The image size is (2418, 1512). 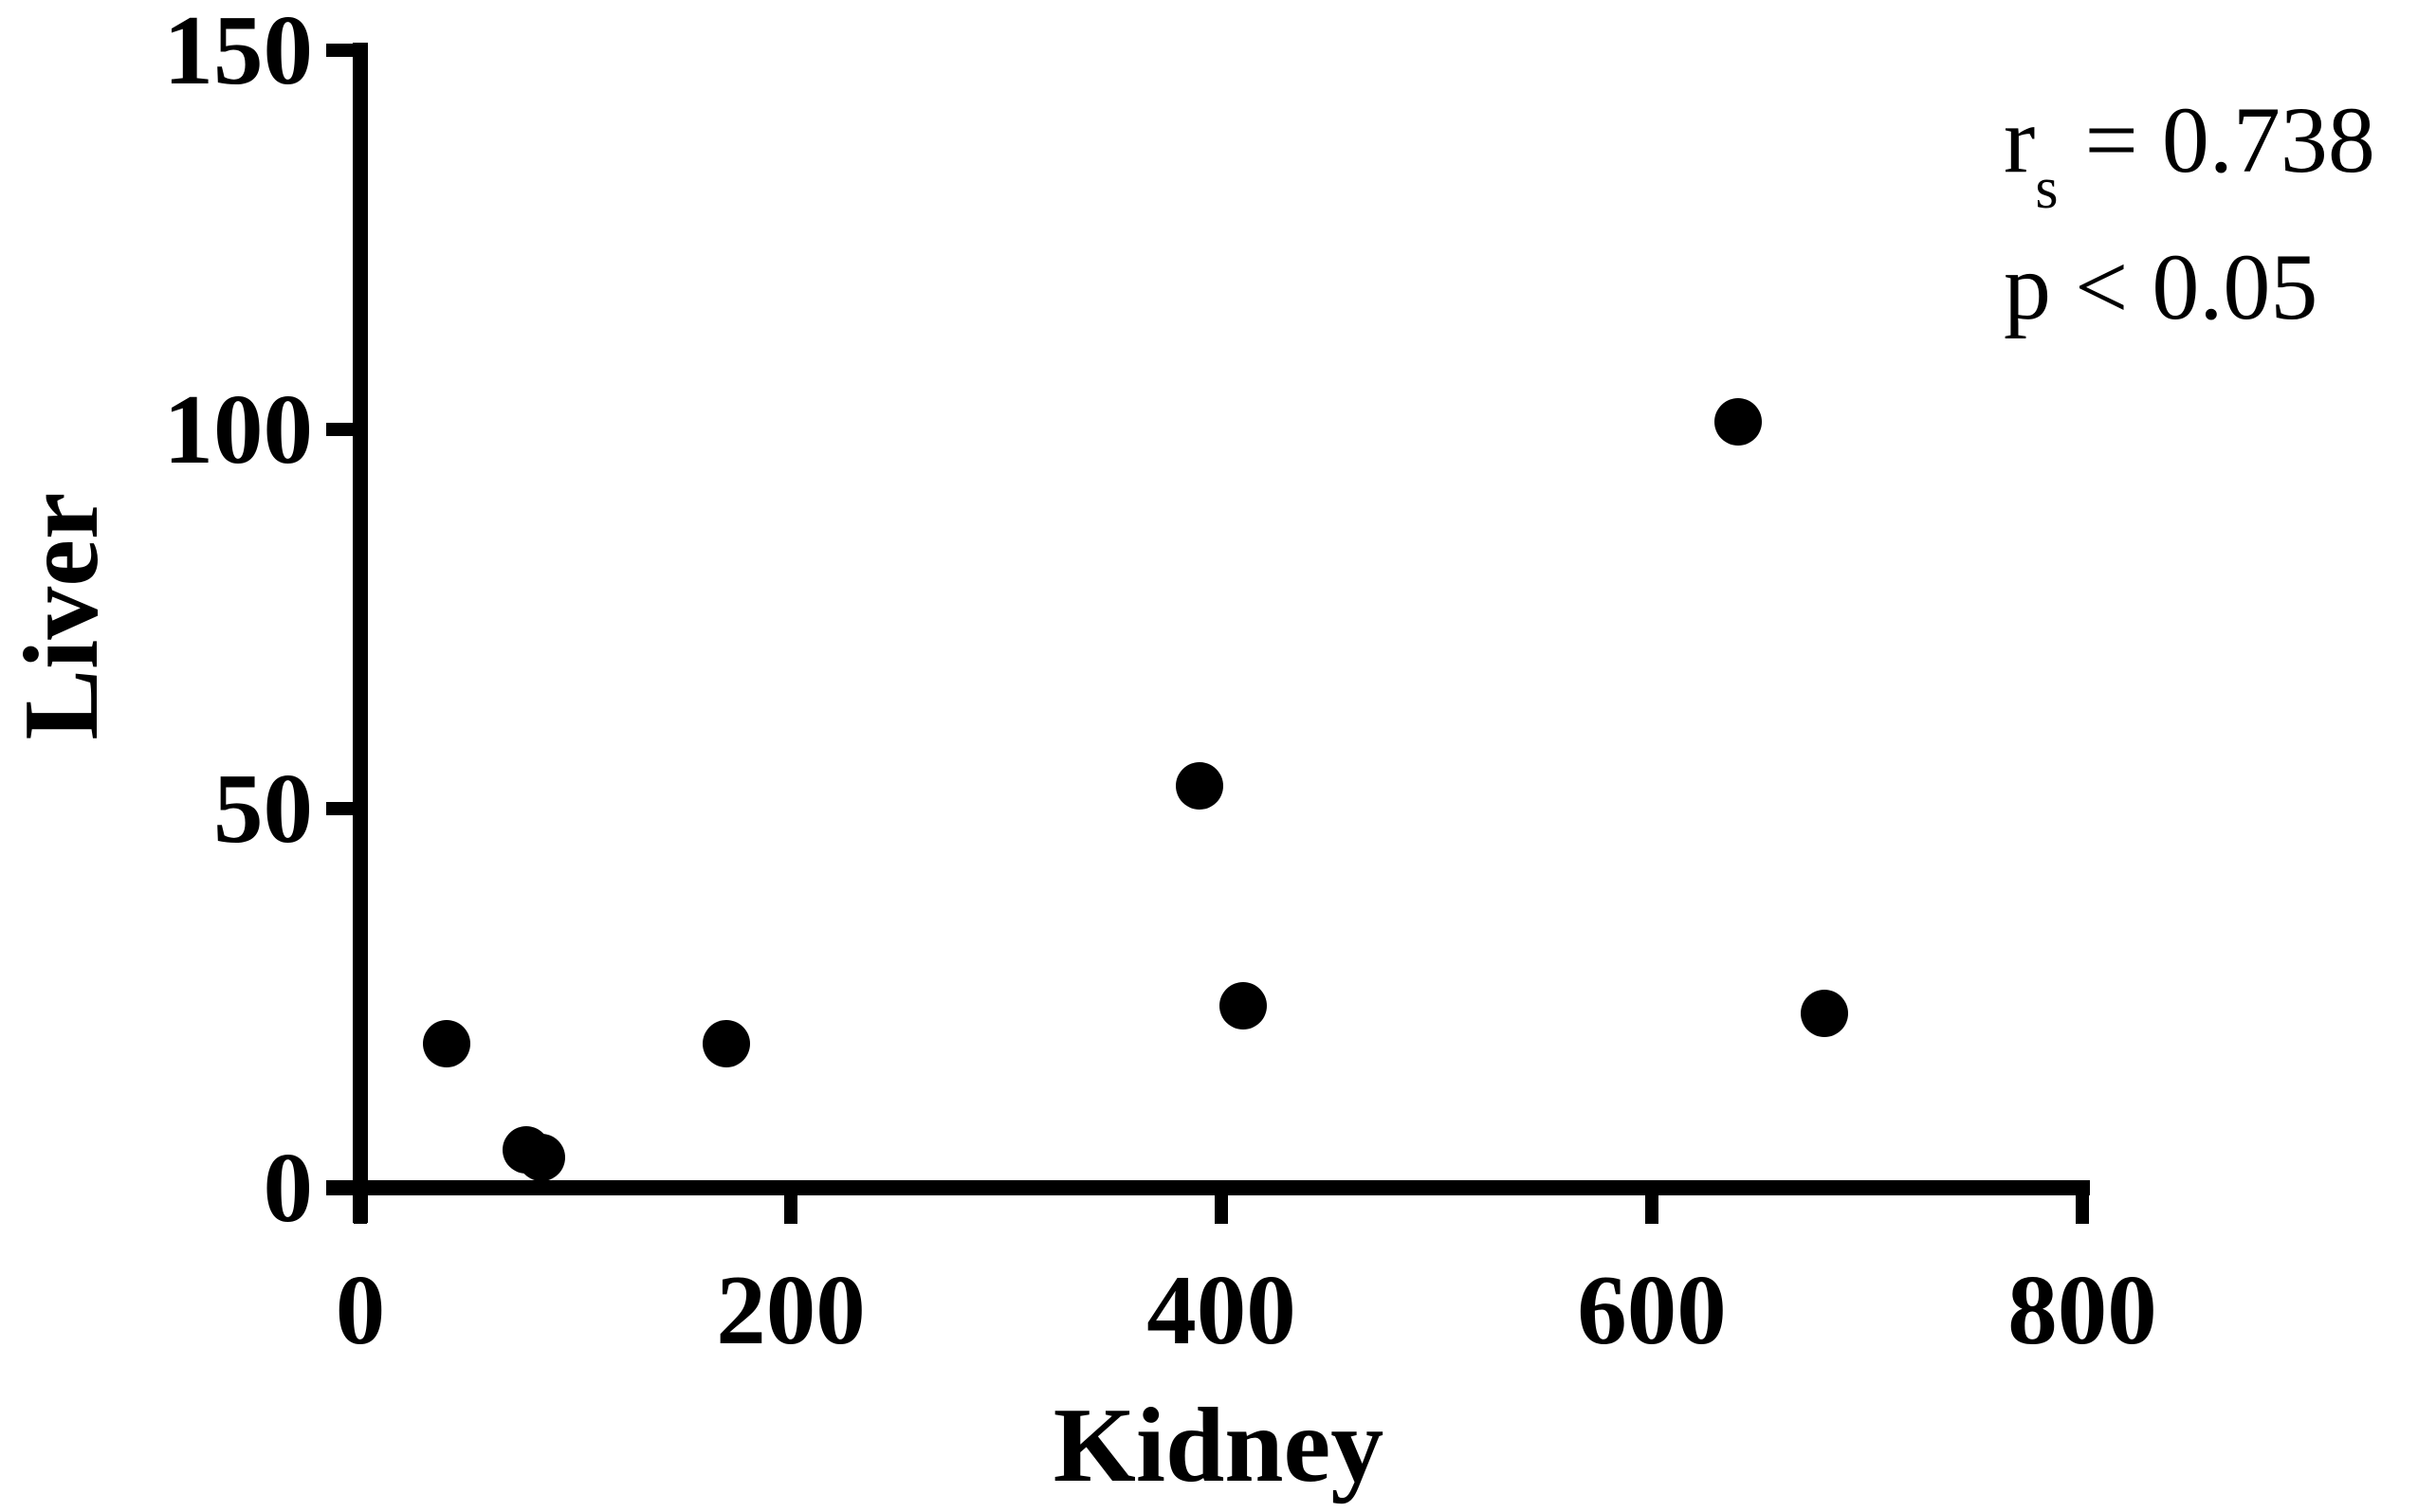 I want to click on correlation-annotation: rs = 0.738 p < 0.05, so click(x=2189, y=213).